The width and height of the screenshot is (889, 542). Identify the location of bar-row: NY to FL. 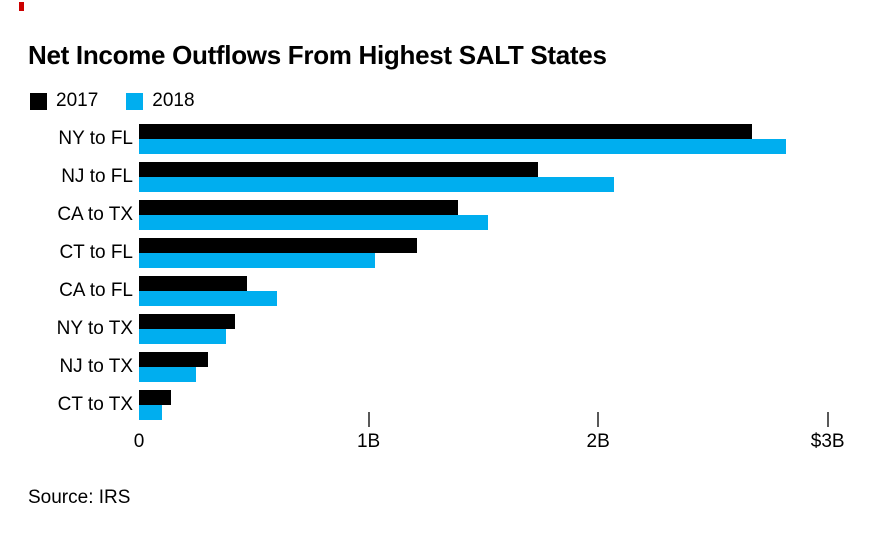
(444, 139).